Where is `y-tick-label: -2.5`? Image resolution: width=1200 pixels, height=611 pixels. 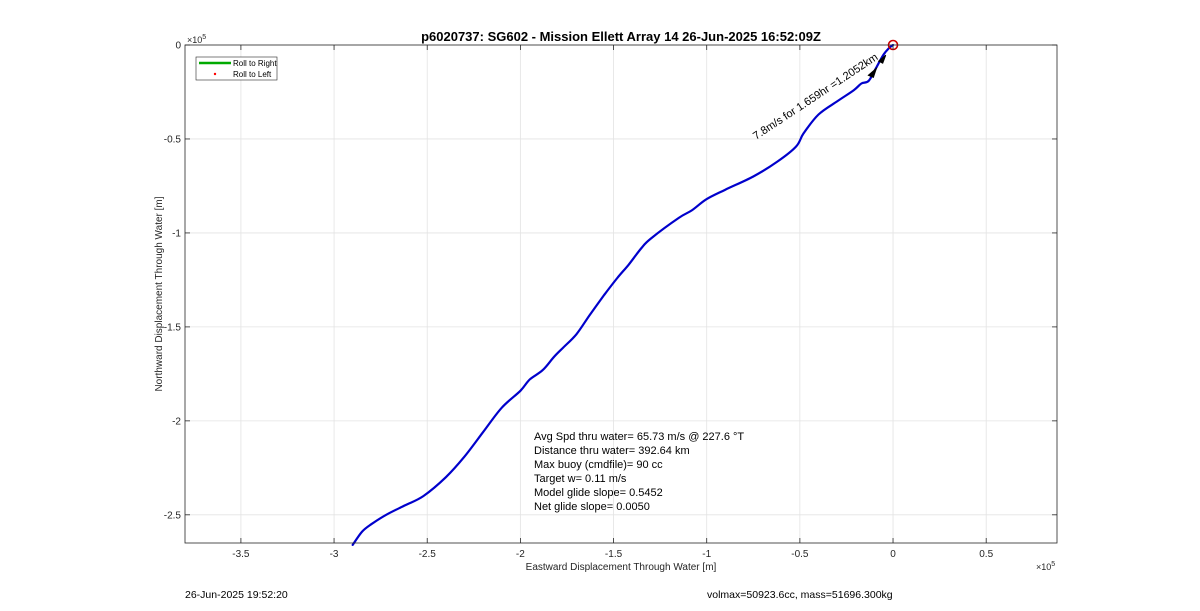 y-tick-label: -2.5 is located at coordinates (173, 515).